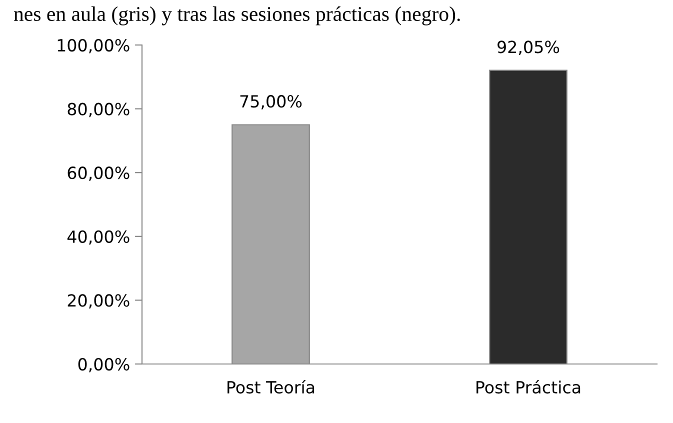 This screenshot has width=673, height=423. What do you see at coordinates (104, 365) in the screenshot?
I see `y-tick-label: 0,00%` at bounding box center [104, 365].